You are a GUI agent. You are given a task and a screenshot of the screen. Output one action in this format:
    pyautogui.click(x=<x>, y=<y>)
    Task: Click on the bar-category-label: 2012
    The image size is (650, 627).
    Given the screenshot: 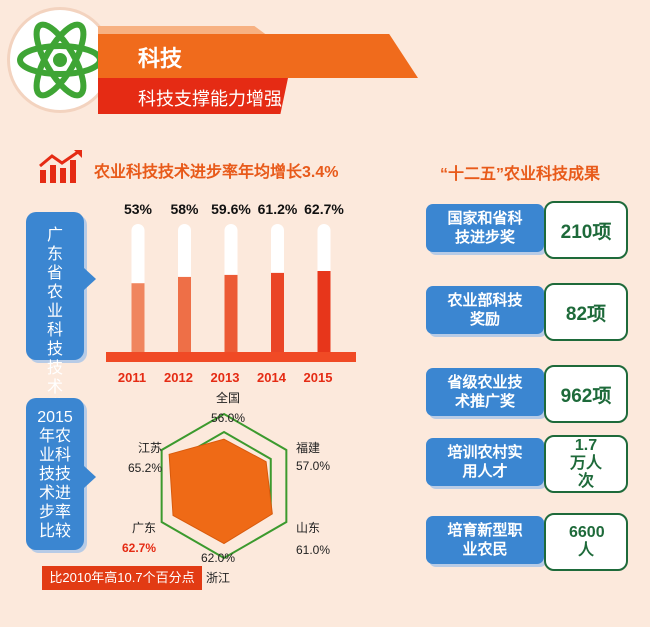 What is the action you would take?
    pyautogui.click(x=178, y=377)
    